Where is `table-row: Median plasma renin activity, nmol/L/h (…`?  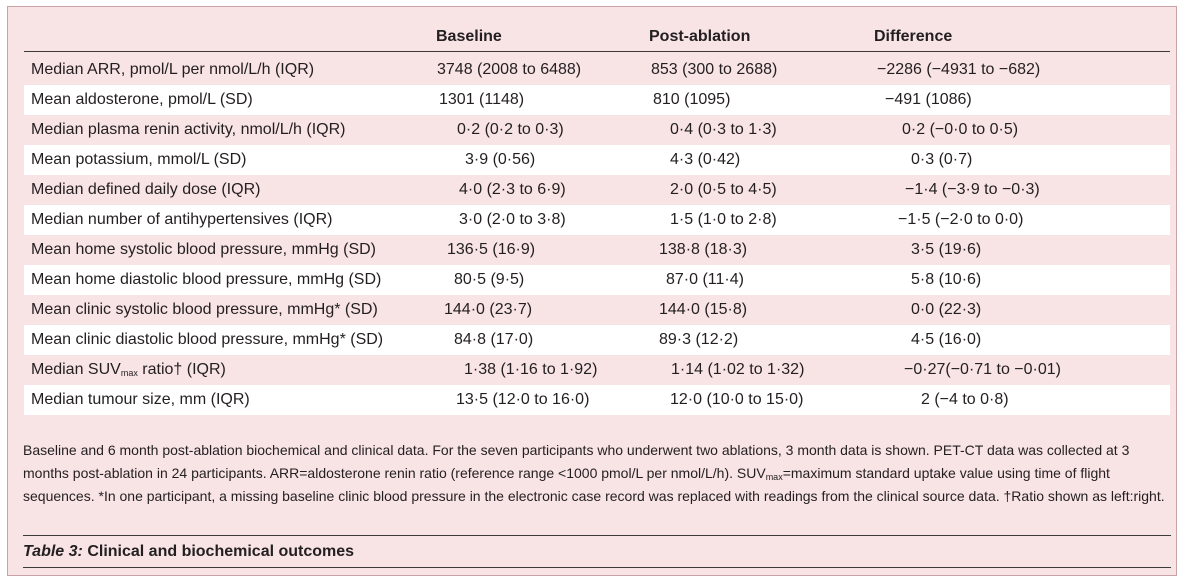 table-row: Median plasma renin activity, nmol/L/h (… is located at coordinates (597, 130).